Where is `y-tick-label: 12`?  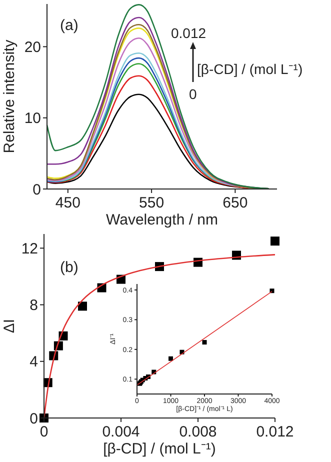
y-tick-label: 12 is located at coordinates (29, 249).